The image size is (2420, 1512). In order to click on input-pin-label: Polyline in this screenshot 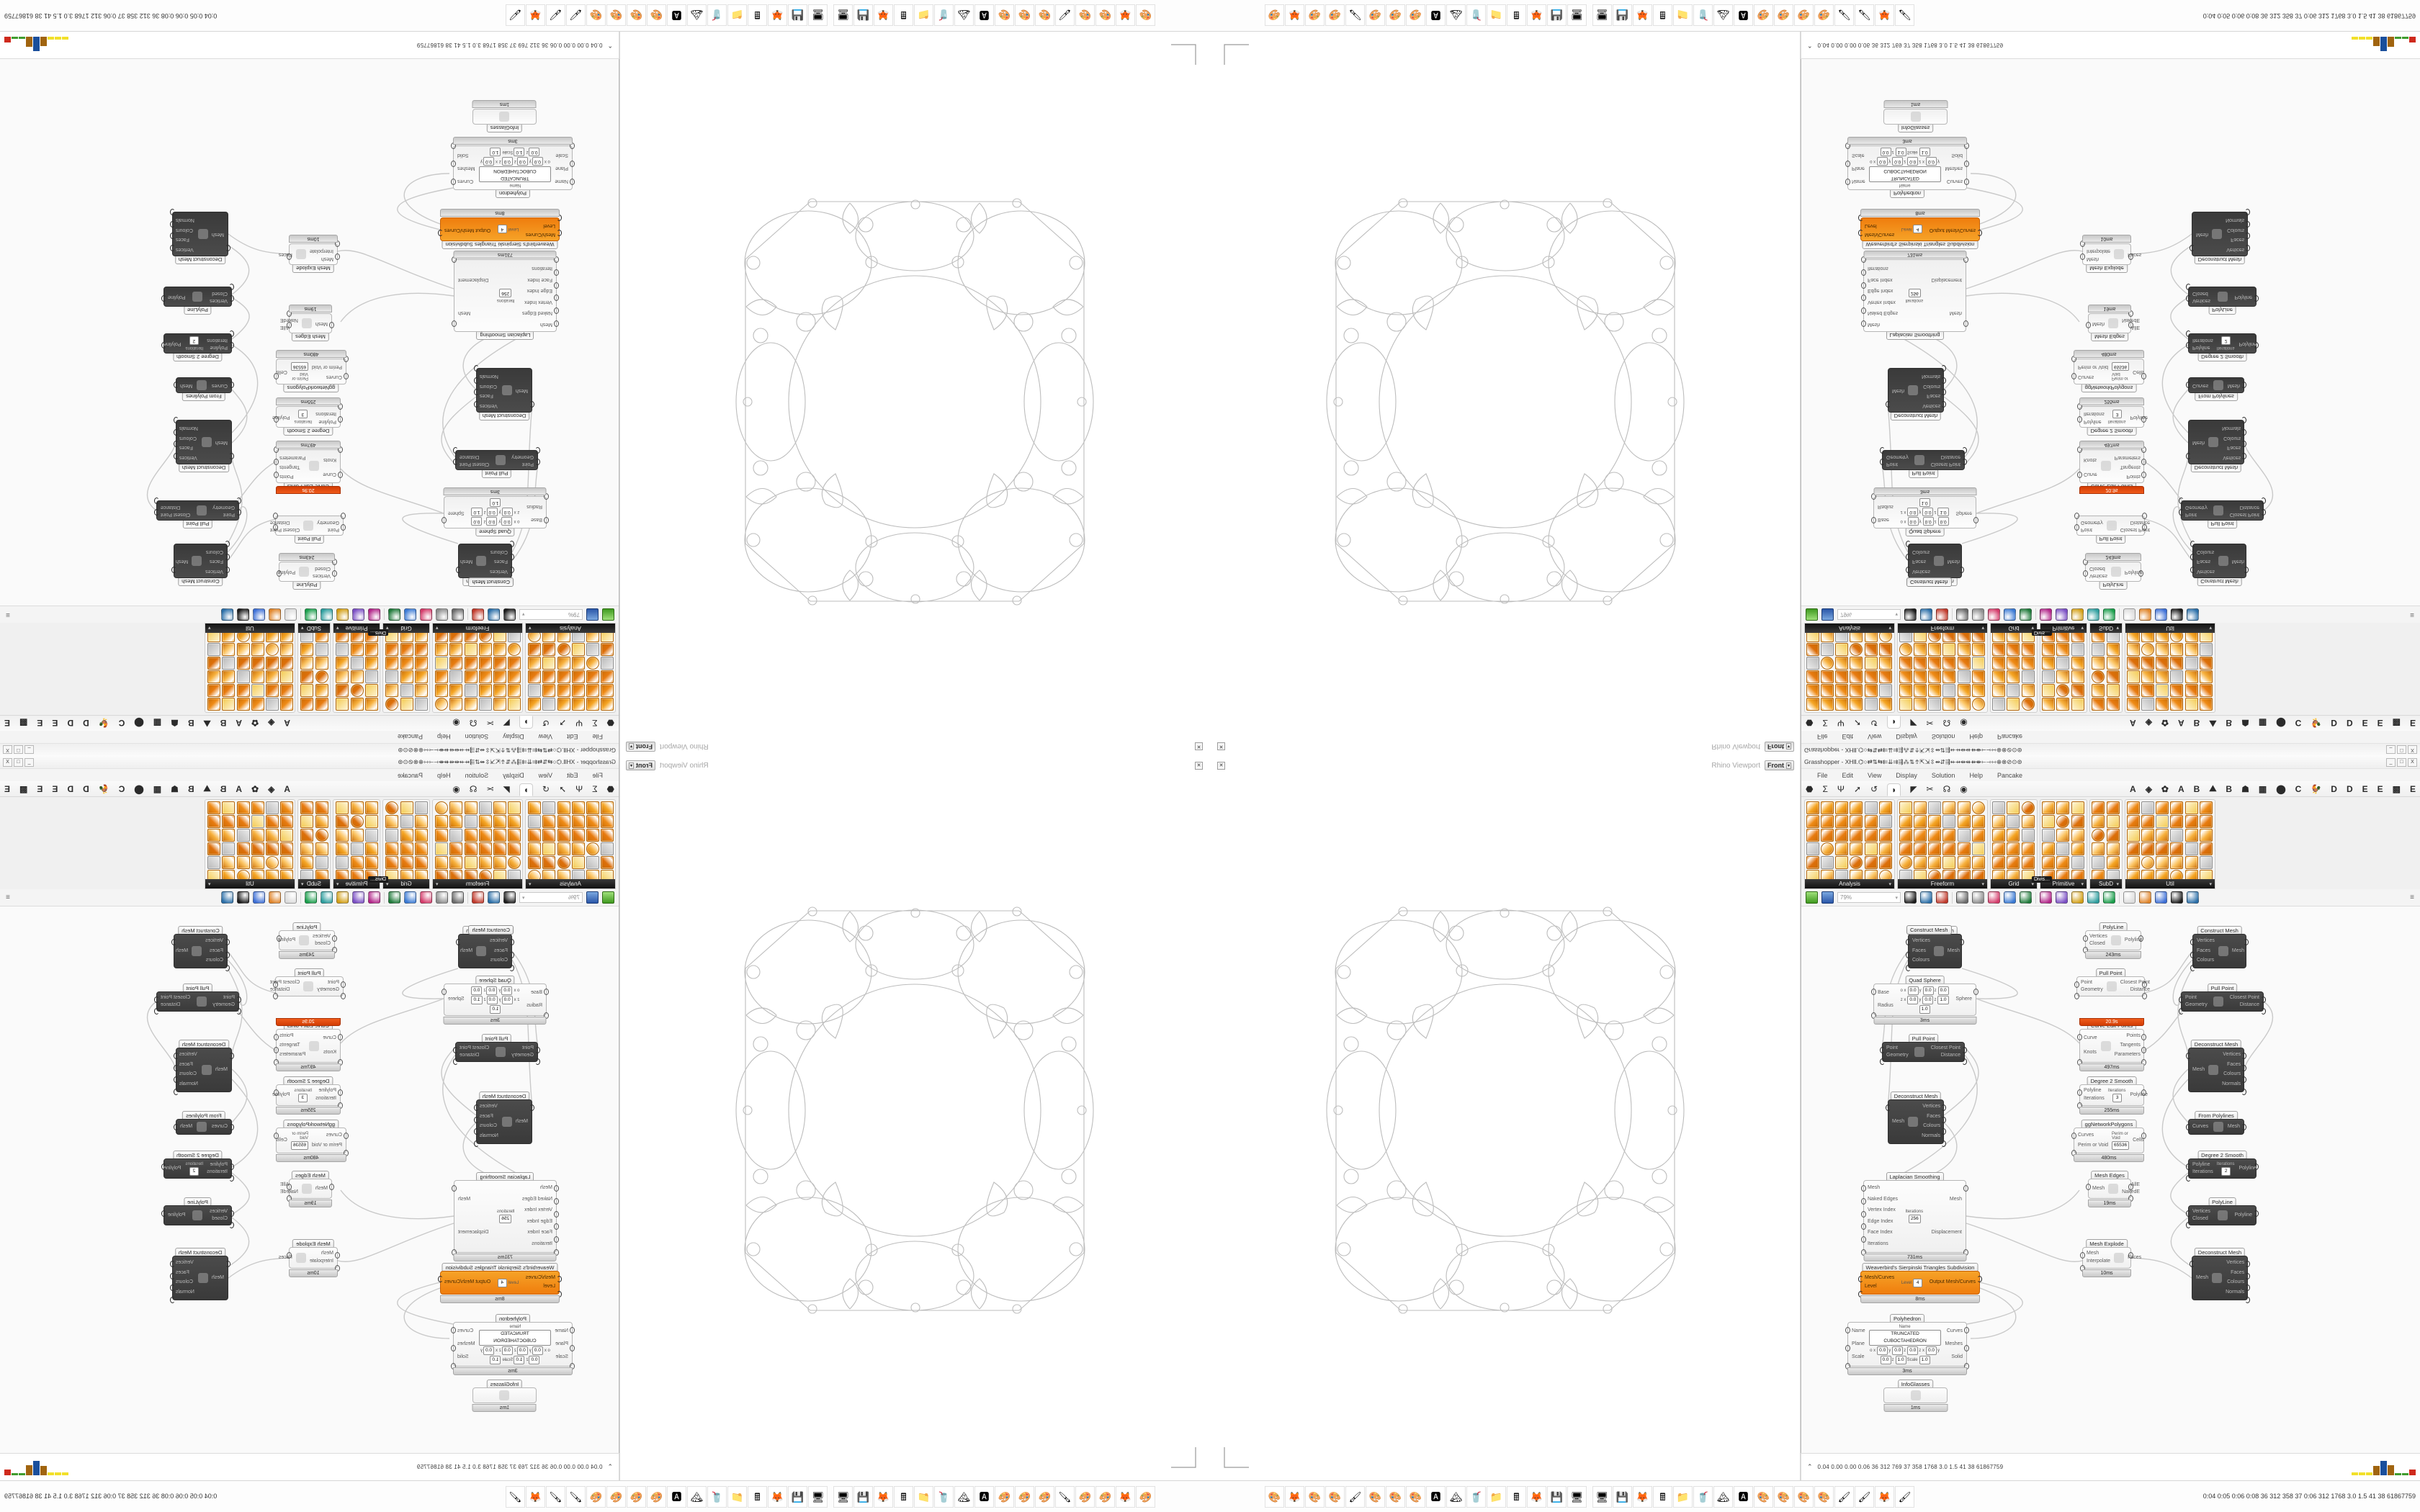, I will do `click(2093, 421)`.